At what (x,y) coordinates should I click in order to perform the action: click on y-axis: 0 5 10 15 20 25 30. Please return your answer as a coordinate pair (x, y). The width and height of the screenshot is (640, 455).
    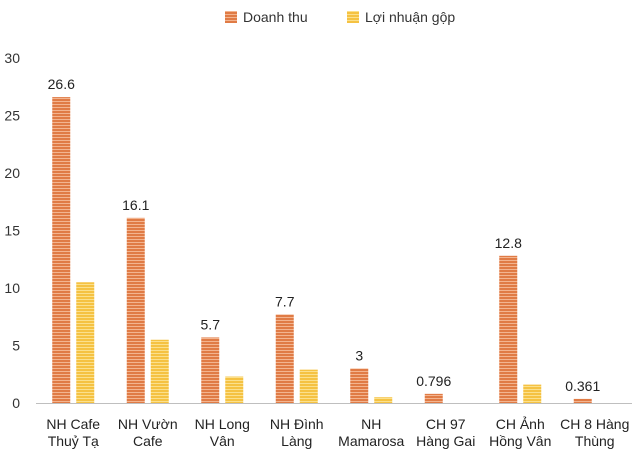
    Looking at the image, I should click on (12, 230).